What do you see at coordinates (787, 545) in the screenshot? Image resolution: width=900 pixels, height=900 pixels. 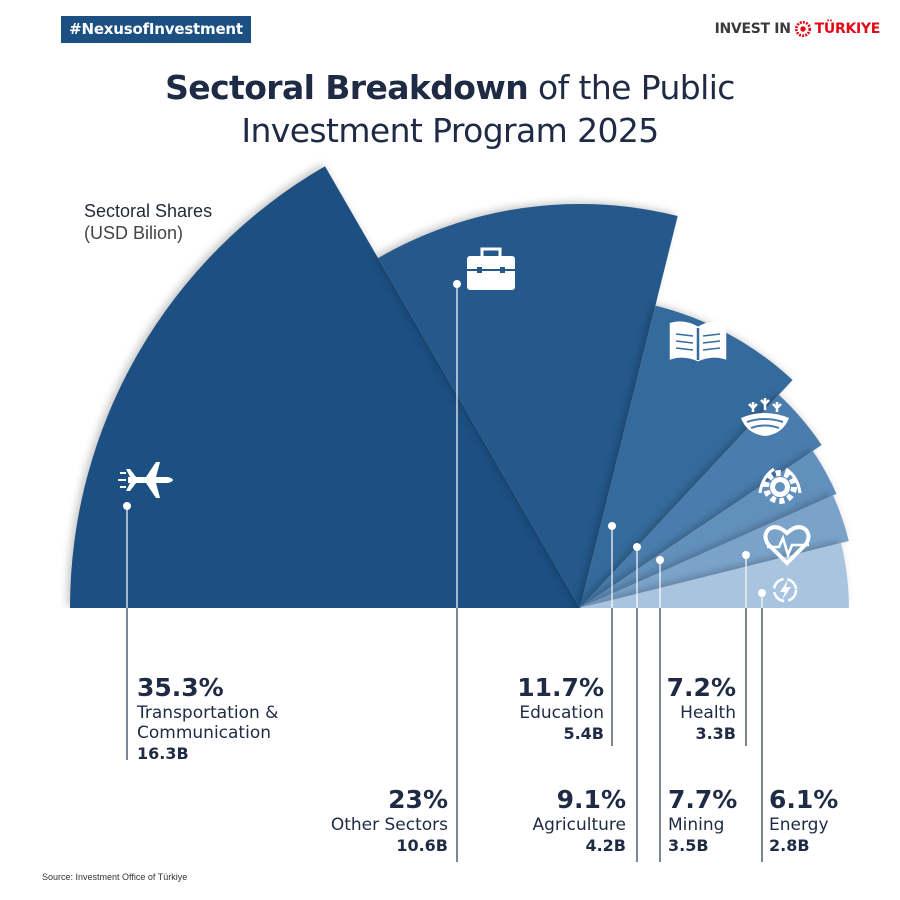 I see `heart-pulse-icon` at bounding box center [787, 545].